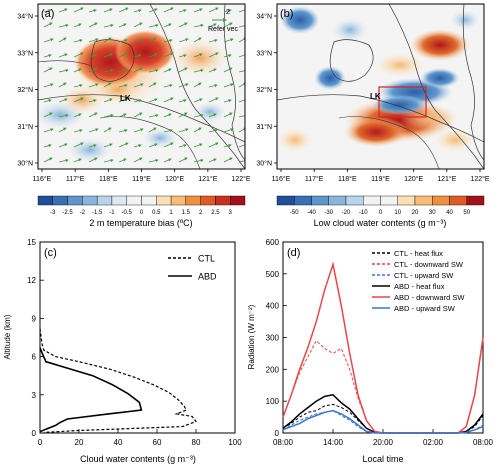 The height and width of the screenshot is (471, 500). Describe the element at coordinates (141, 86) in the screenshot. I see `panel-a-field` at that location.